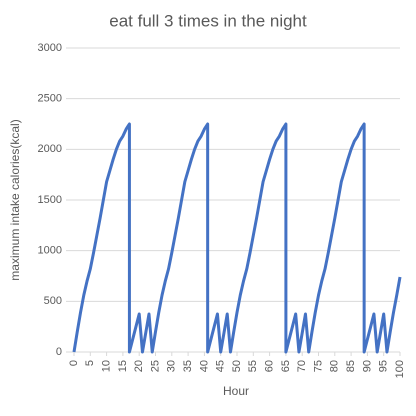 The image size is (416, 416). What do you see at coordinates (107, 366) in the screenshot?
I see `x-tick-label: 10` at bounding box center [107, 366].